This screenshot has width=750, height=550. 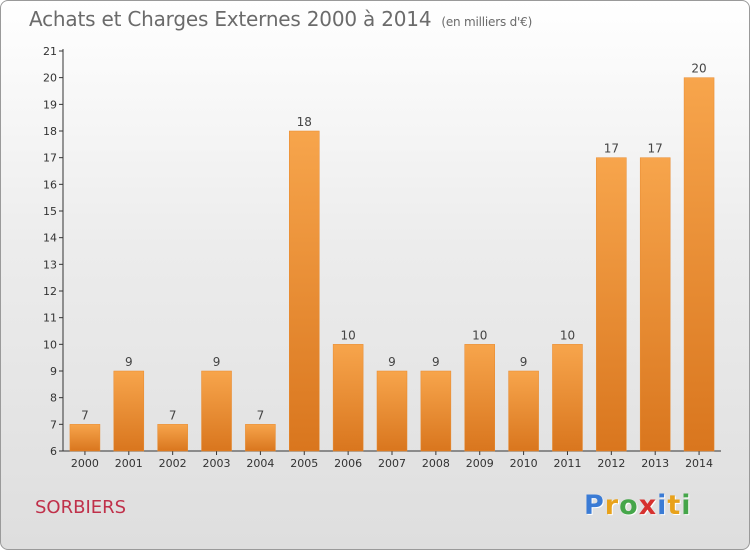 I want to click on y-tick-label: 11, so click(x=50, y=318).